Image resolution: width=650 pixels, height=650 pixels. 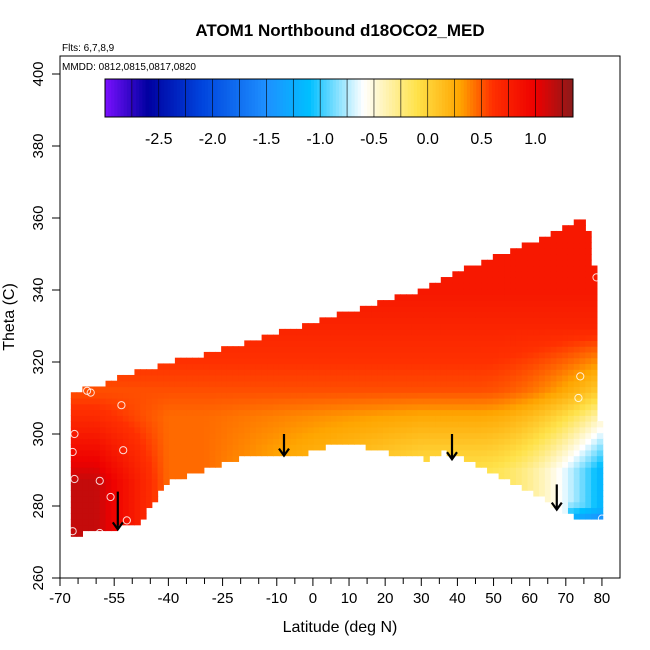 What do you see at coordinates (72, 452) in the screenshot?
I see `sample-point` at bounding box center [72, 452].